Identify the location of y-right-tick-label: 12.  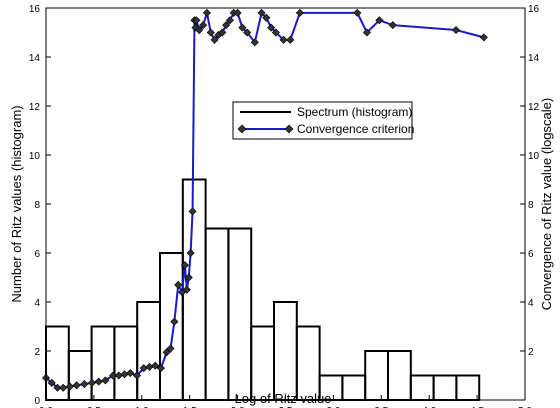
(534, 107).